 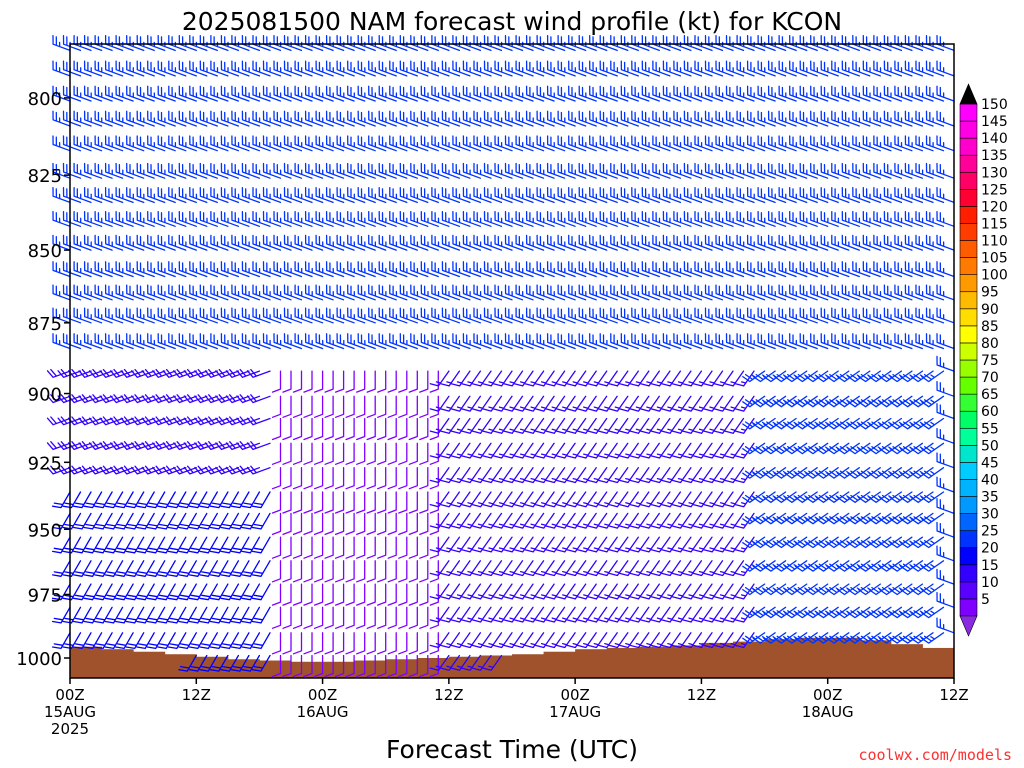 What do you see at coordinates (448, 695) in the screenshot?
I see `x-tick-label: 12Z` at bounding box center [448, 695].